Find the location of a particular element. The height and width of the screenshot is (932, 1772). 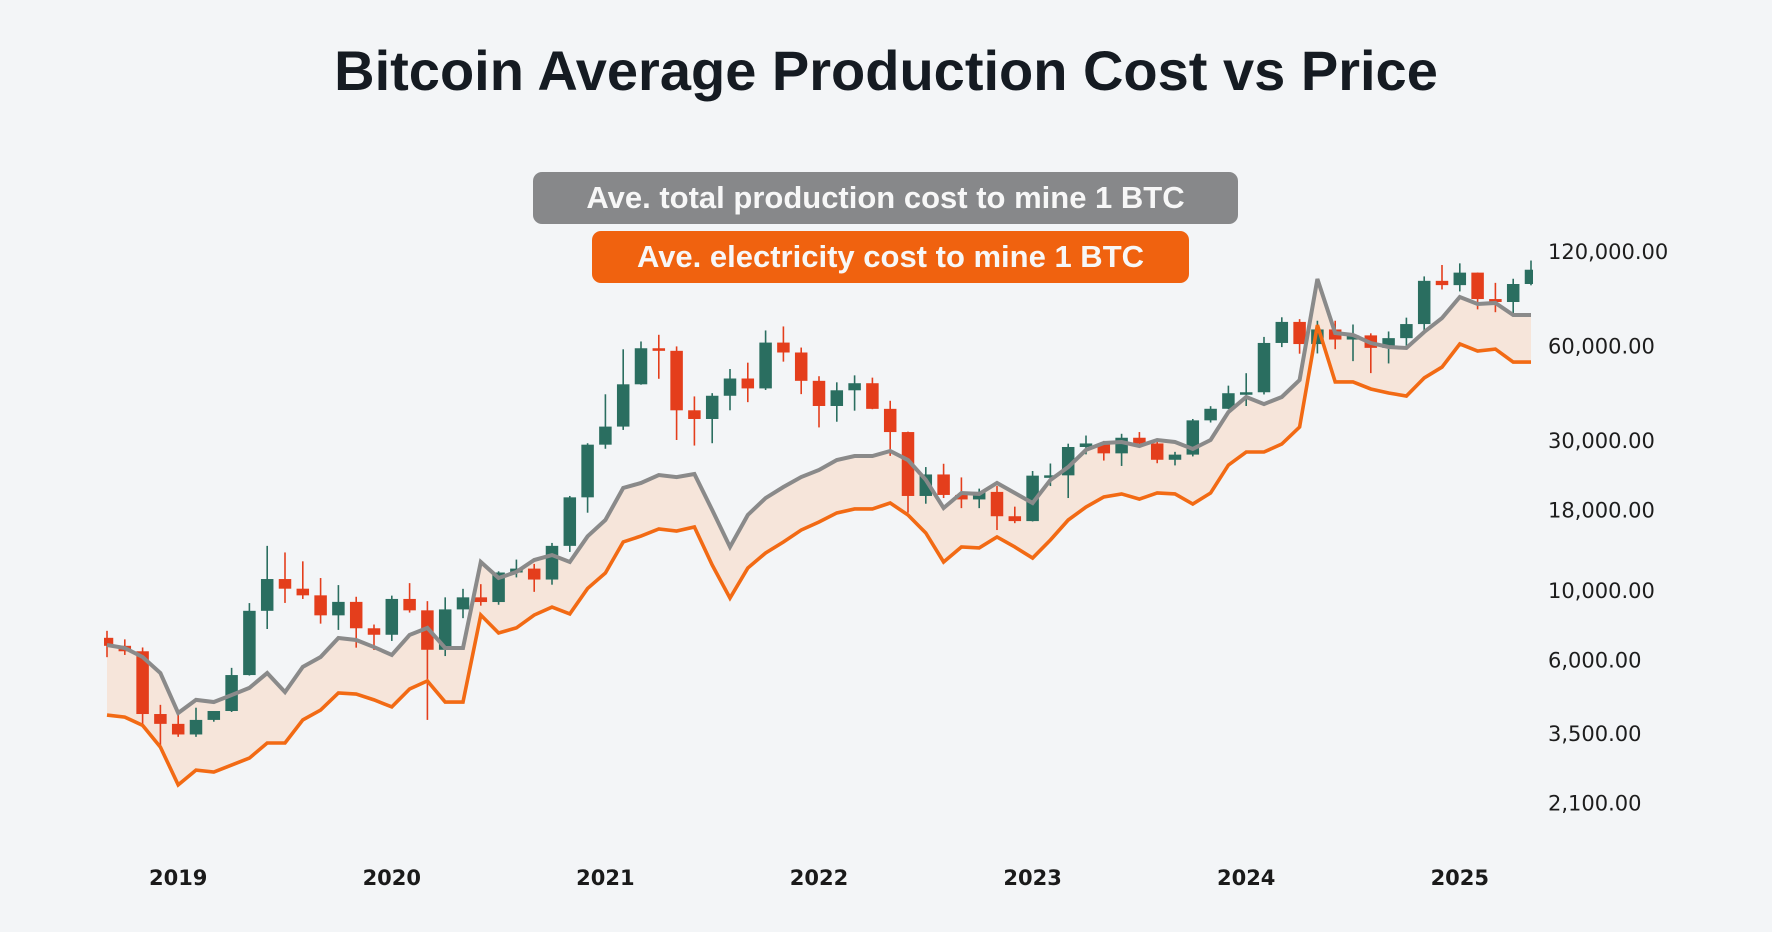

chart-title: Bitcoin Average Production Cost vs Price is located at coordinates (886, 70).